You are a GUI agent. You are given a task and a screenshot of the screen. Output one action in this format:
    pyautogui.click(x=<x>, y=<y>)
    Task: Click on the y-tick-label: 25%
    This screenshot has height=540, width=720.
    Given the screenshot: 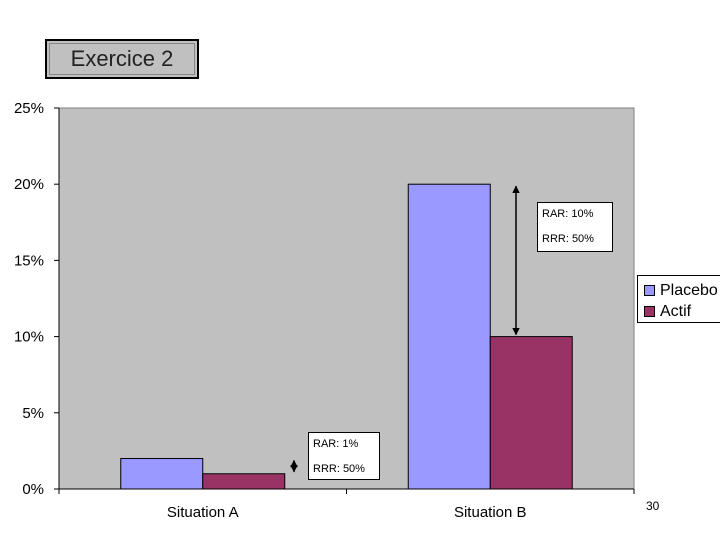 What is the action you would take?
    pyautogui.click(x=29, y=108)
    